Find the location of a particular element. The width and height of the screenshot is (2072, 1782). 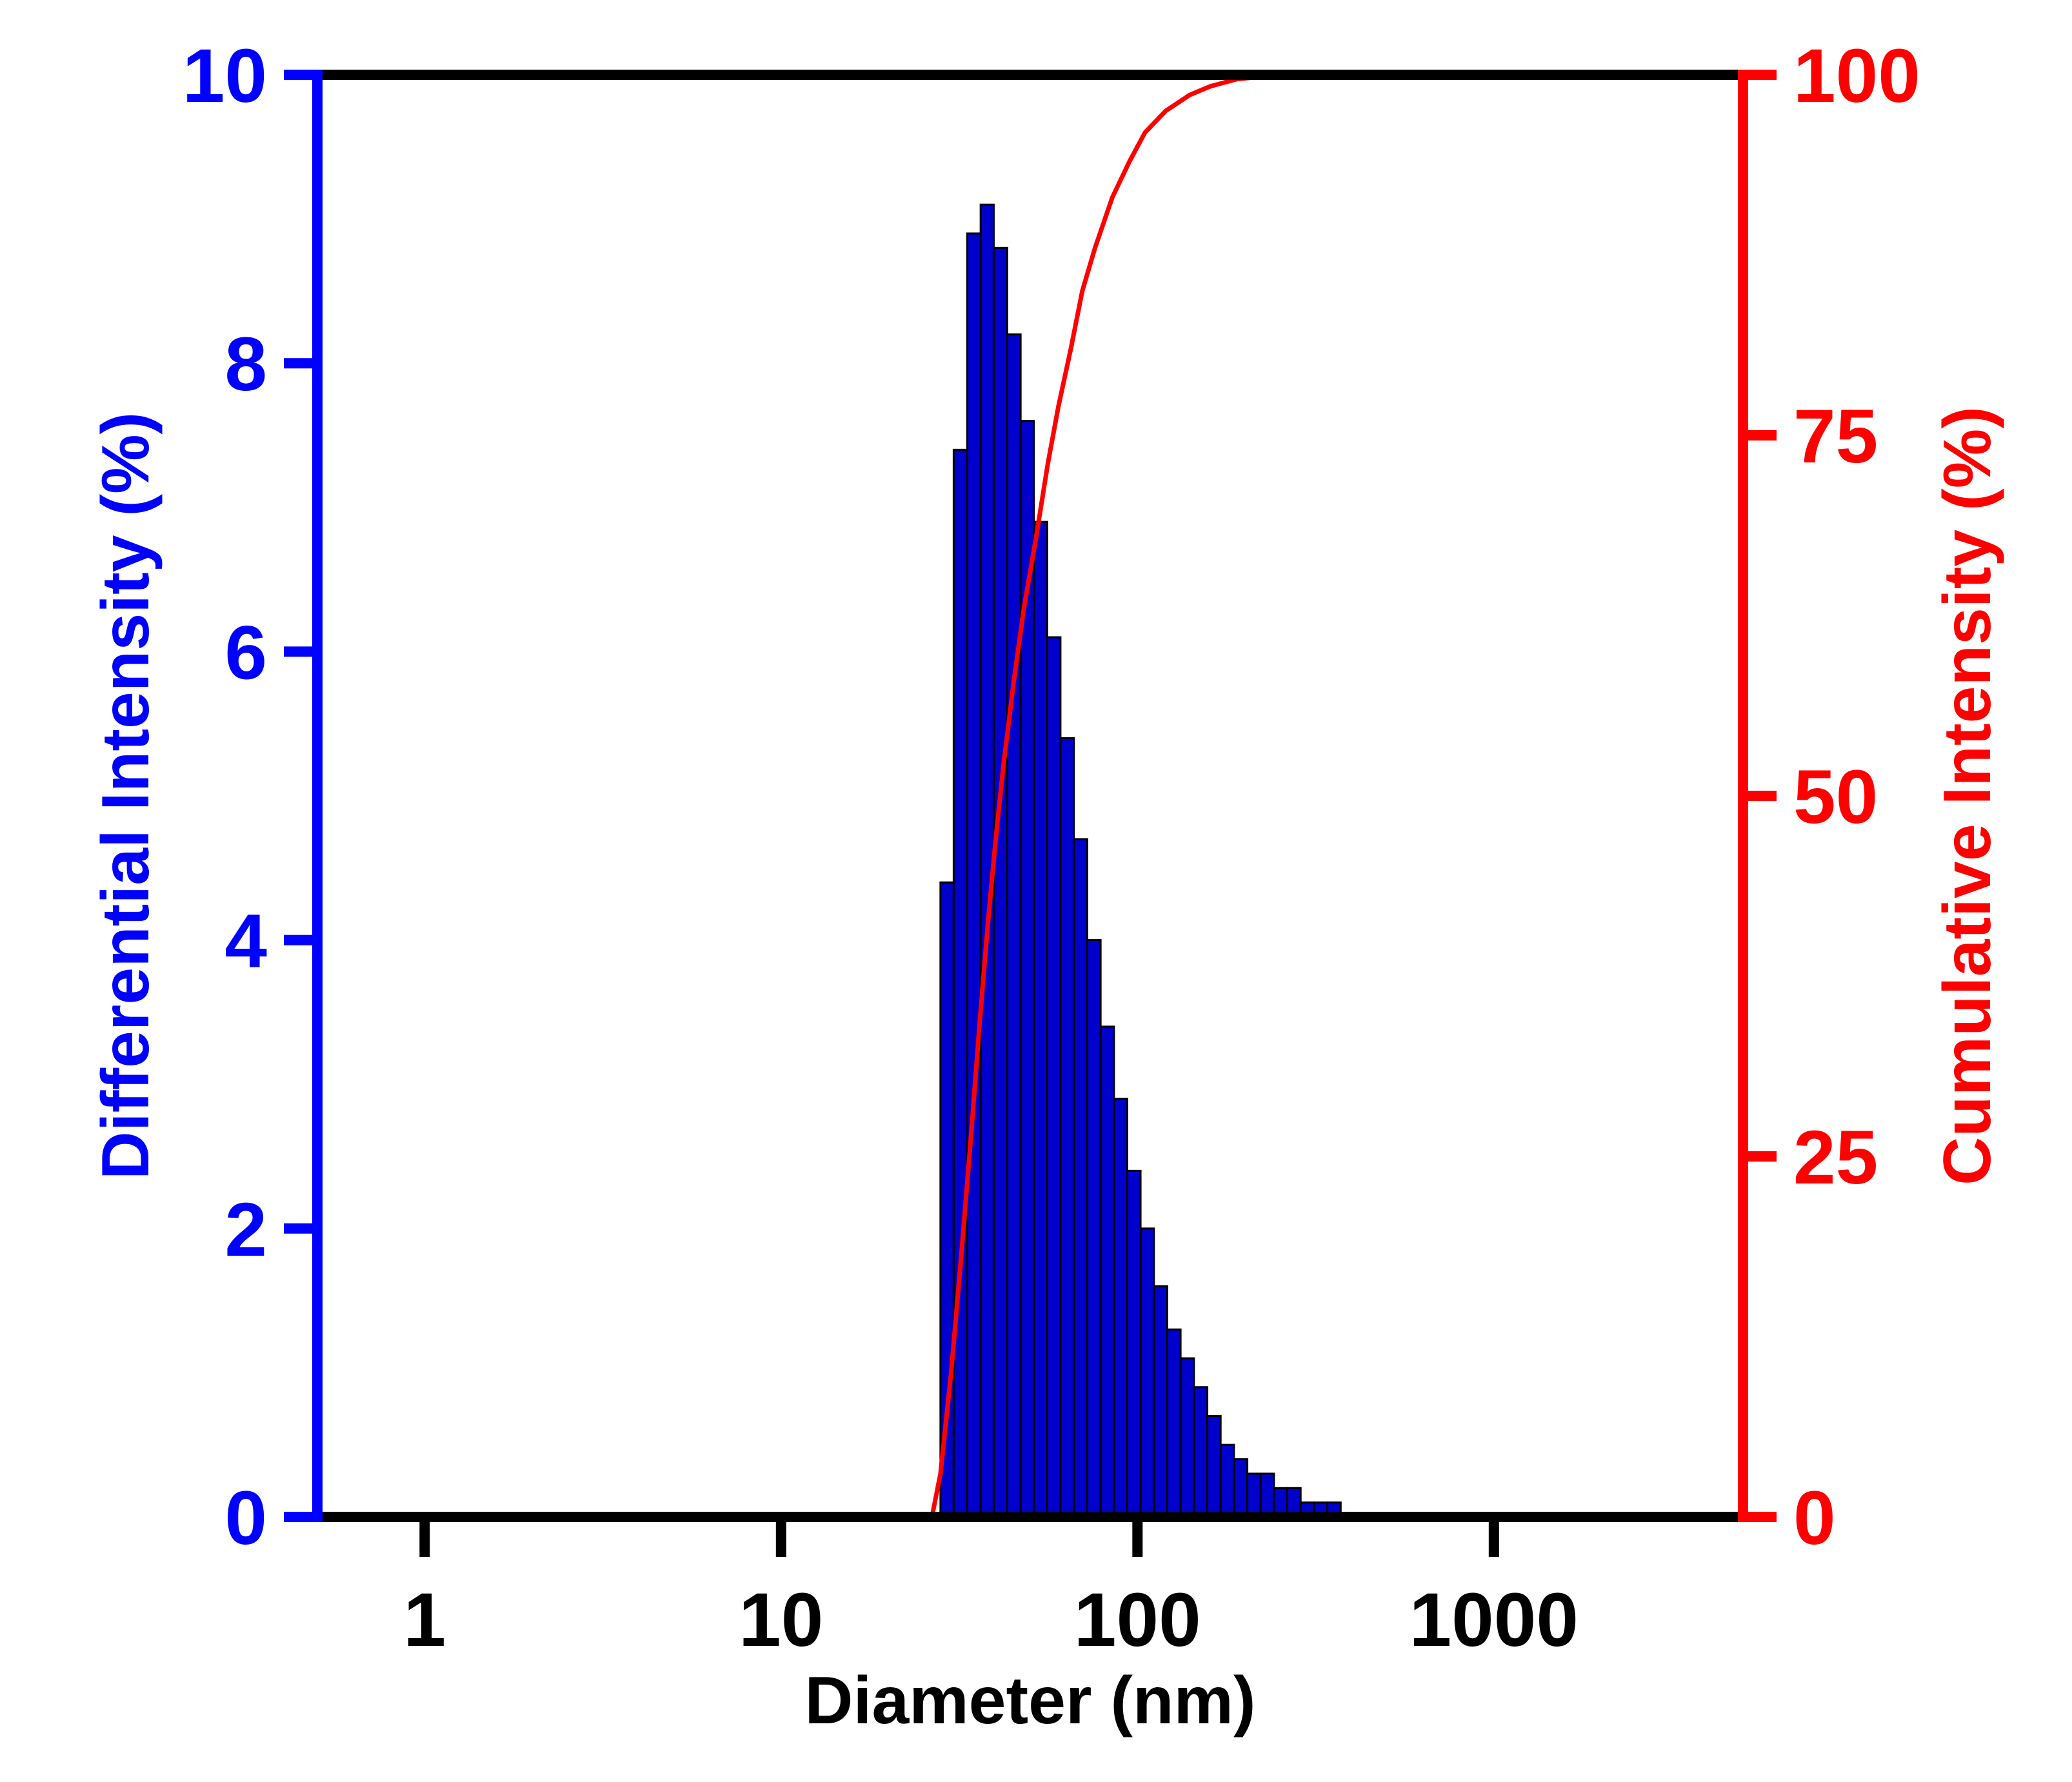

x-tick-label-2: 100 is located at coordinates (1137, 1620).